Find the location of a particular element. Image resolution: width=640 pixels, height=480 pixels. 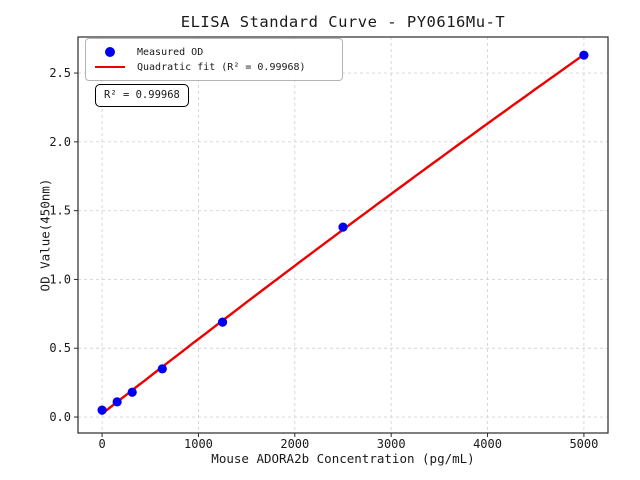

x-axis-label: Mouse ADORA2b Concentration (pg/mL) is located at coordinates (343, 458).